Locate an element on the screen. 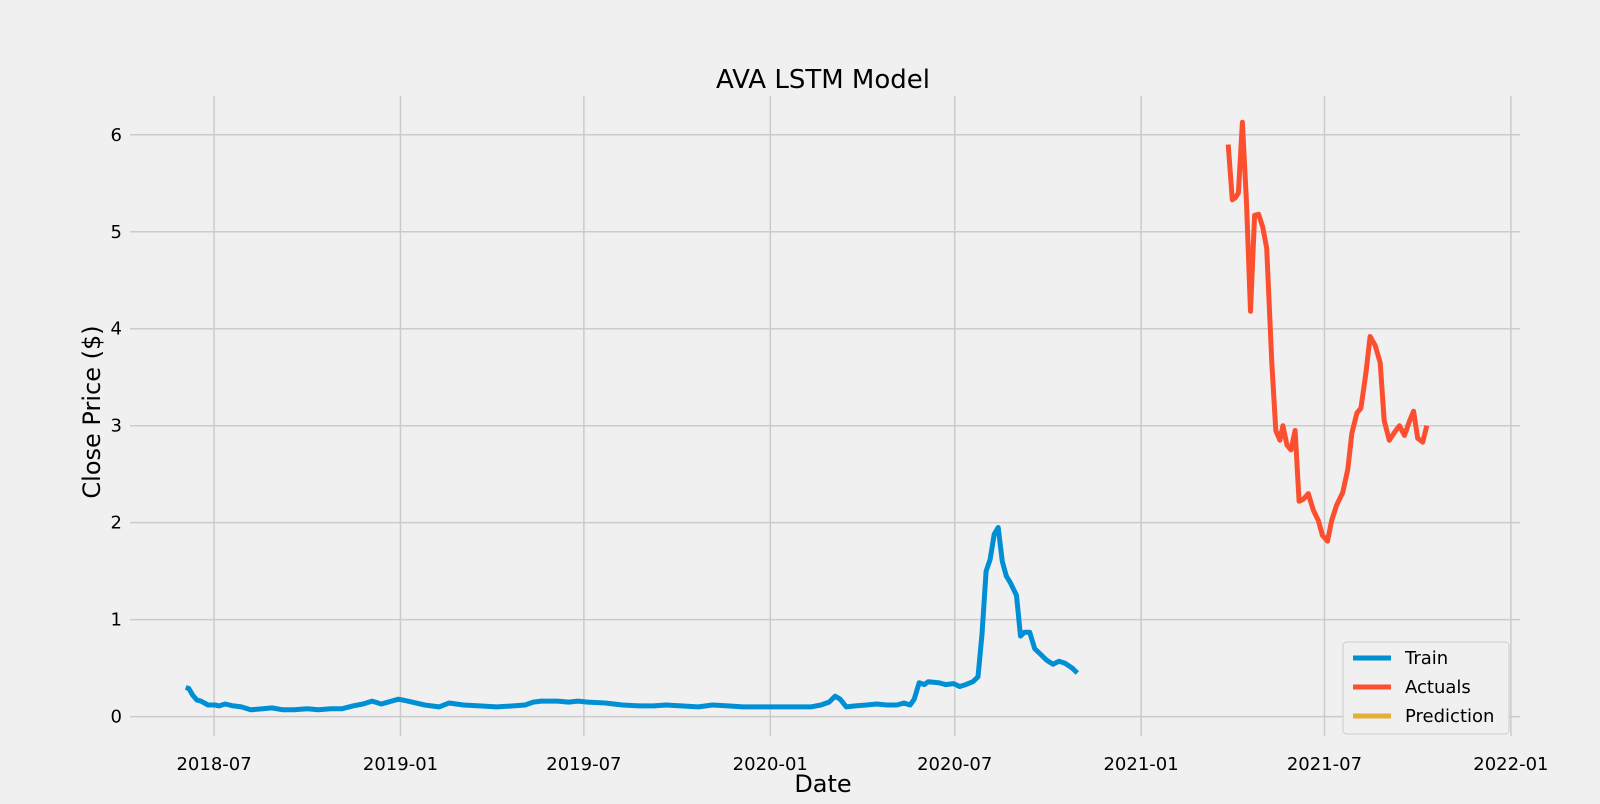 Image resolution: width=1600 pixels, height=804 pixels. x-tick-label: 2019-01 is located at coordinates (400, 764).